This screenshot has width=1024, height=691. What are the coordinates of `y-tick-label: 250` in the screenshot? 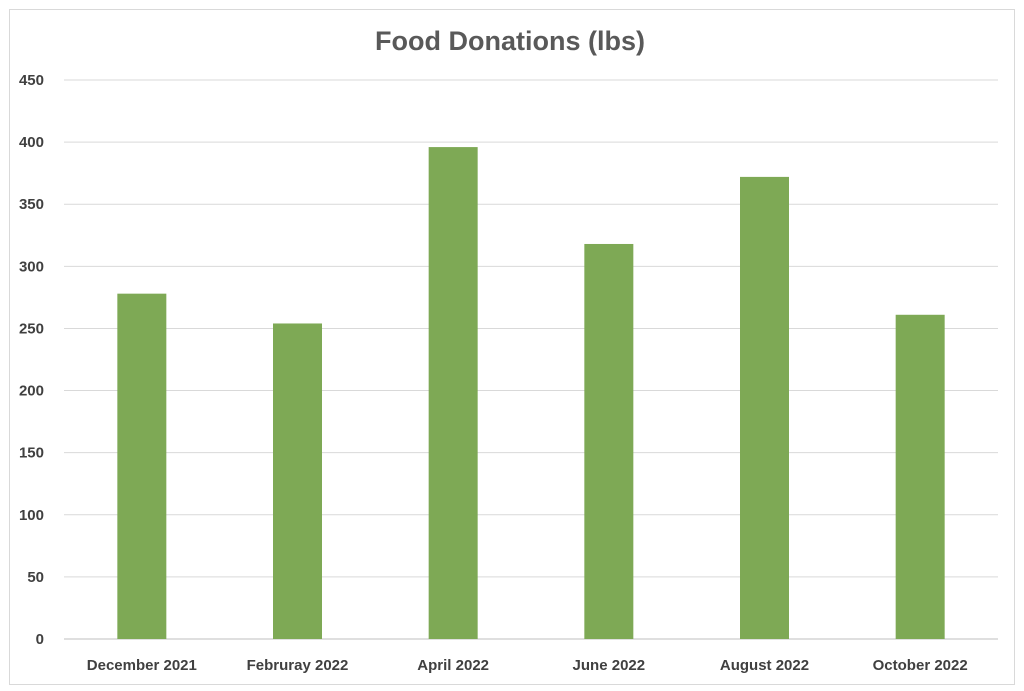 It's located at (31, 328).